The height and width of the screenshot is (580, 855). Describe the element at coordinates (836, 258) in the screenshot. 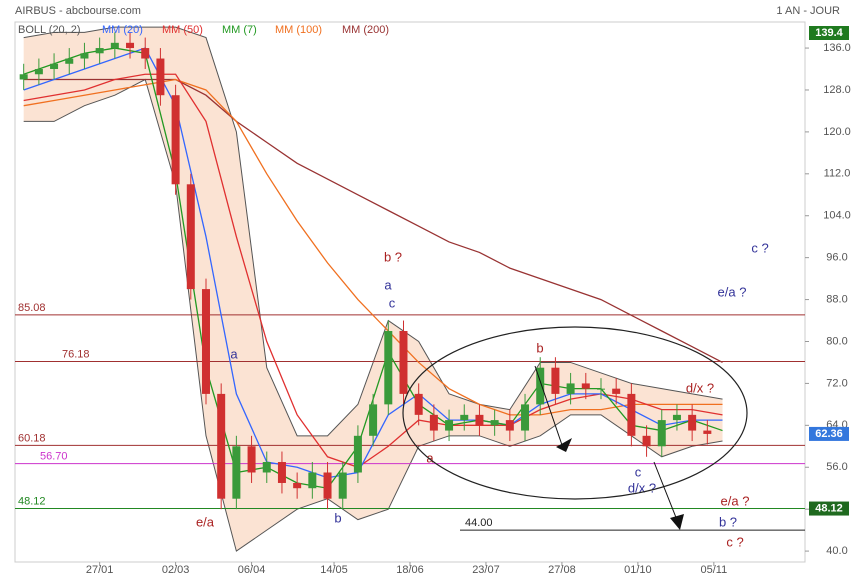

I see `y-tick-label: 96.0` at that location.